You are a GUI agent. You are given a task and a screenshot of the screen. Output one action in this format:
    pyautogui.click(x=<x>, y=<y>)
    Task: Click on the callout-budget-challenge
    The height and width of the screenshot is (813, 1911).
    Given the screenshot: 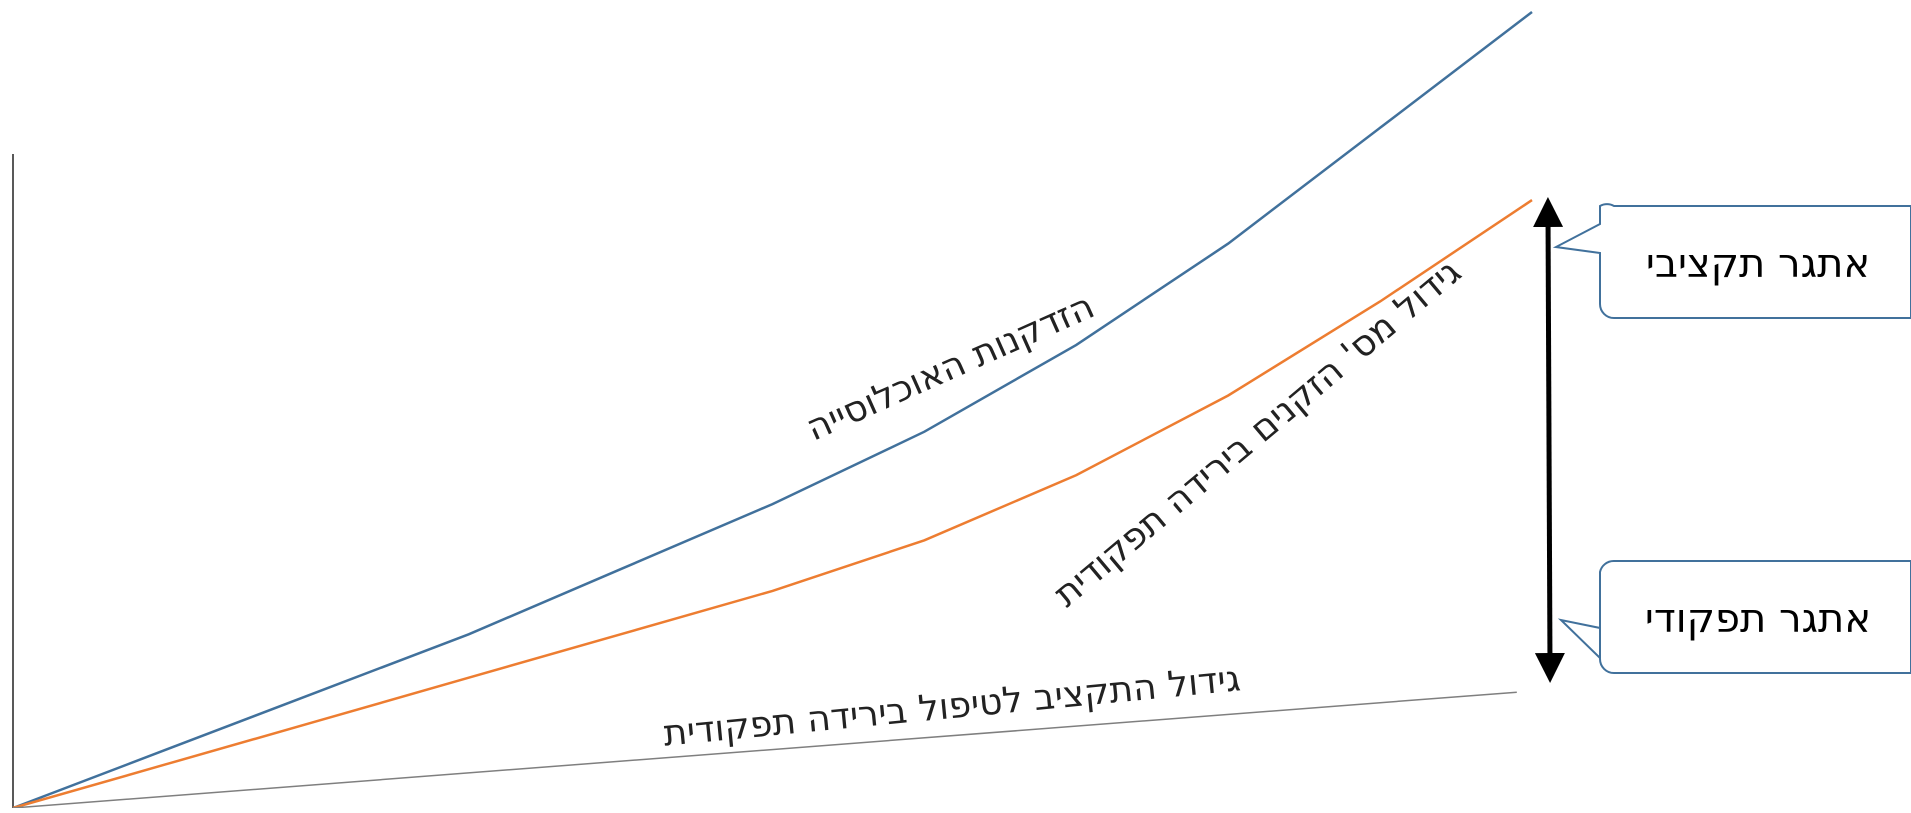 What is the action you would take?
    pyautogui.click(x=1731, y=261)
    